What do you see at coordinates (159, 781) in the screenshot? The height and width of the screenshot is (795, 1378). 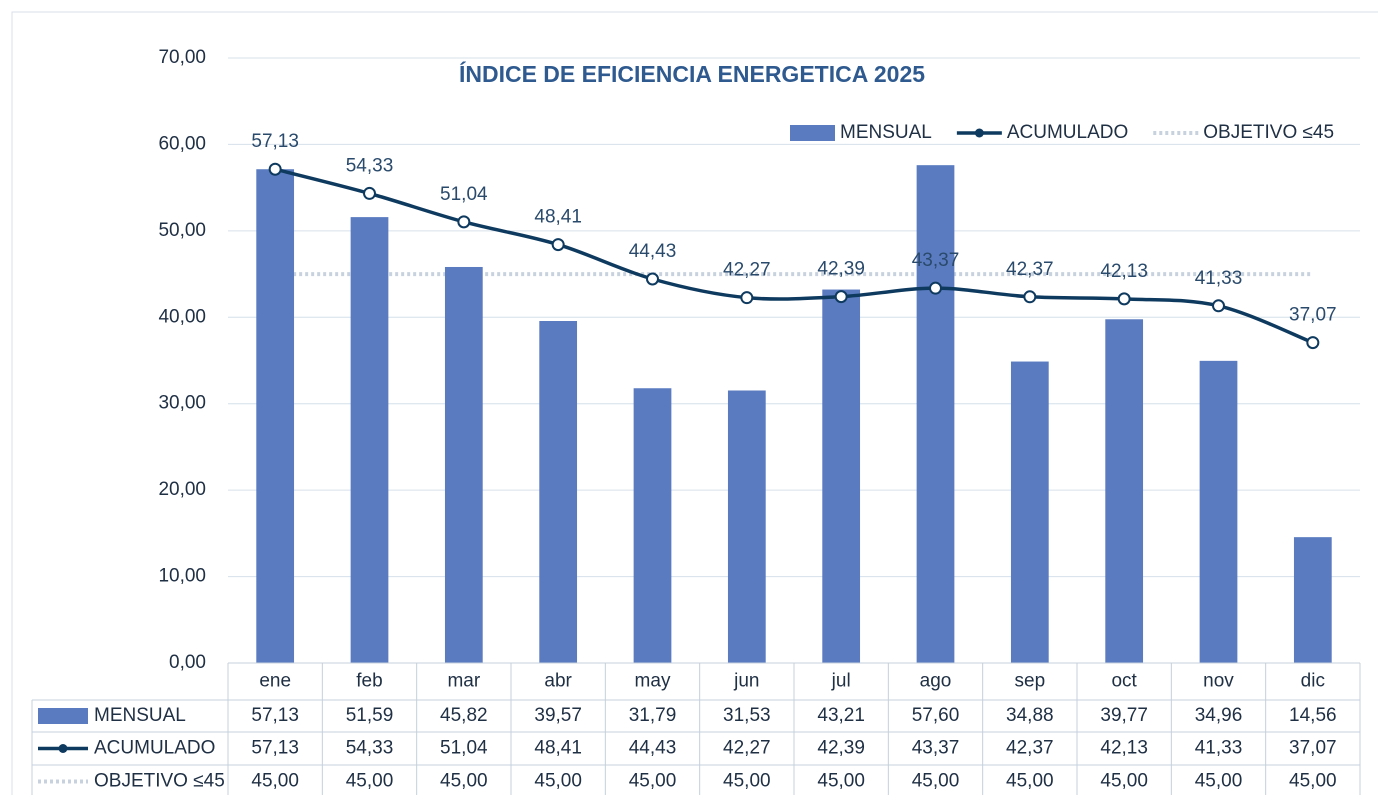 I see `table-row-label: OBJETIVO ≤45` at bounding box center [159, 781].